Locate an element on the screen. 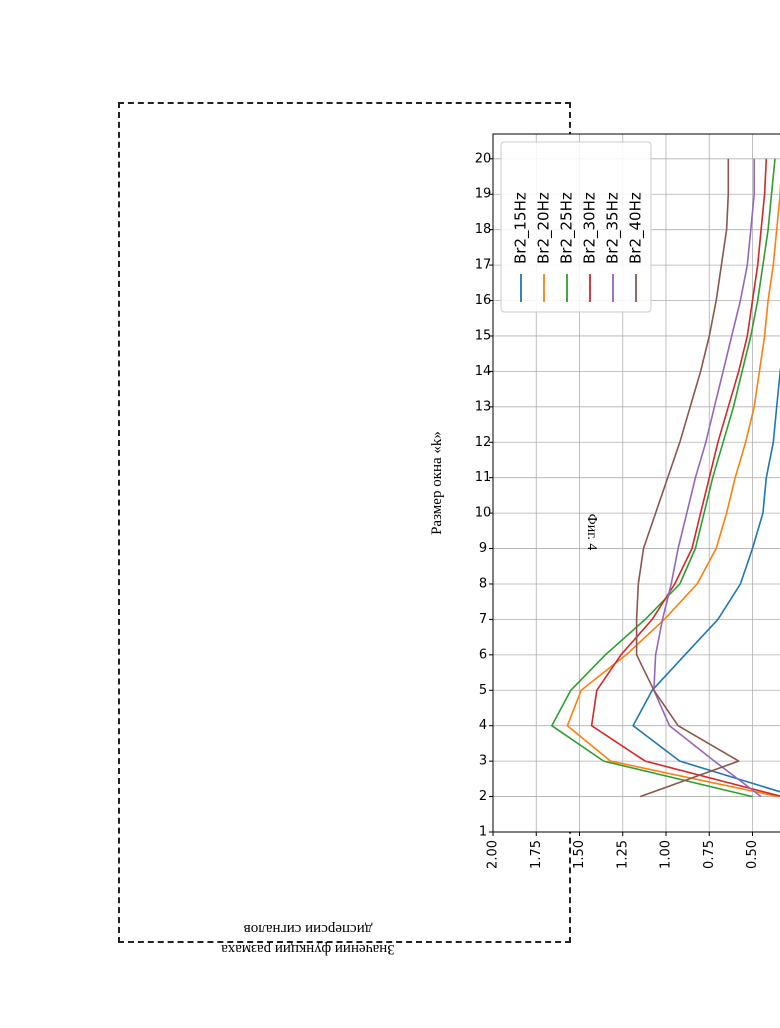 The image size is (780, 1028). legend-label: Br2_20Hz is located at coordinates (544, 228).